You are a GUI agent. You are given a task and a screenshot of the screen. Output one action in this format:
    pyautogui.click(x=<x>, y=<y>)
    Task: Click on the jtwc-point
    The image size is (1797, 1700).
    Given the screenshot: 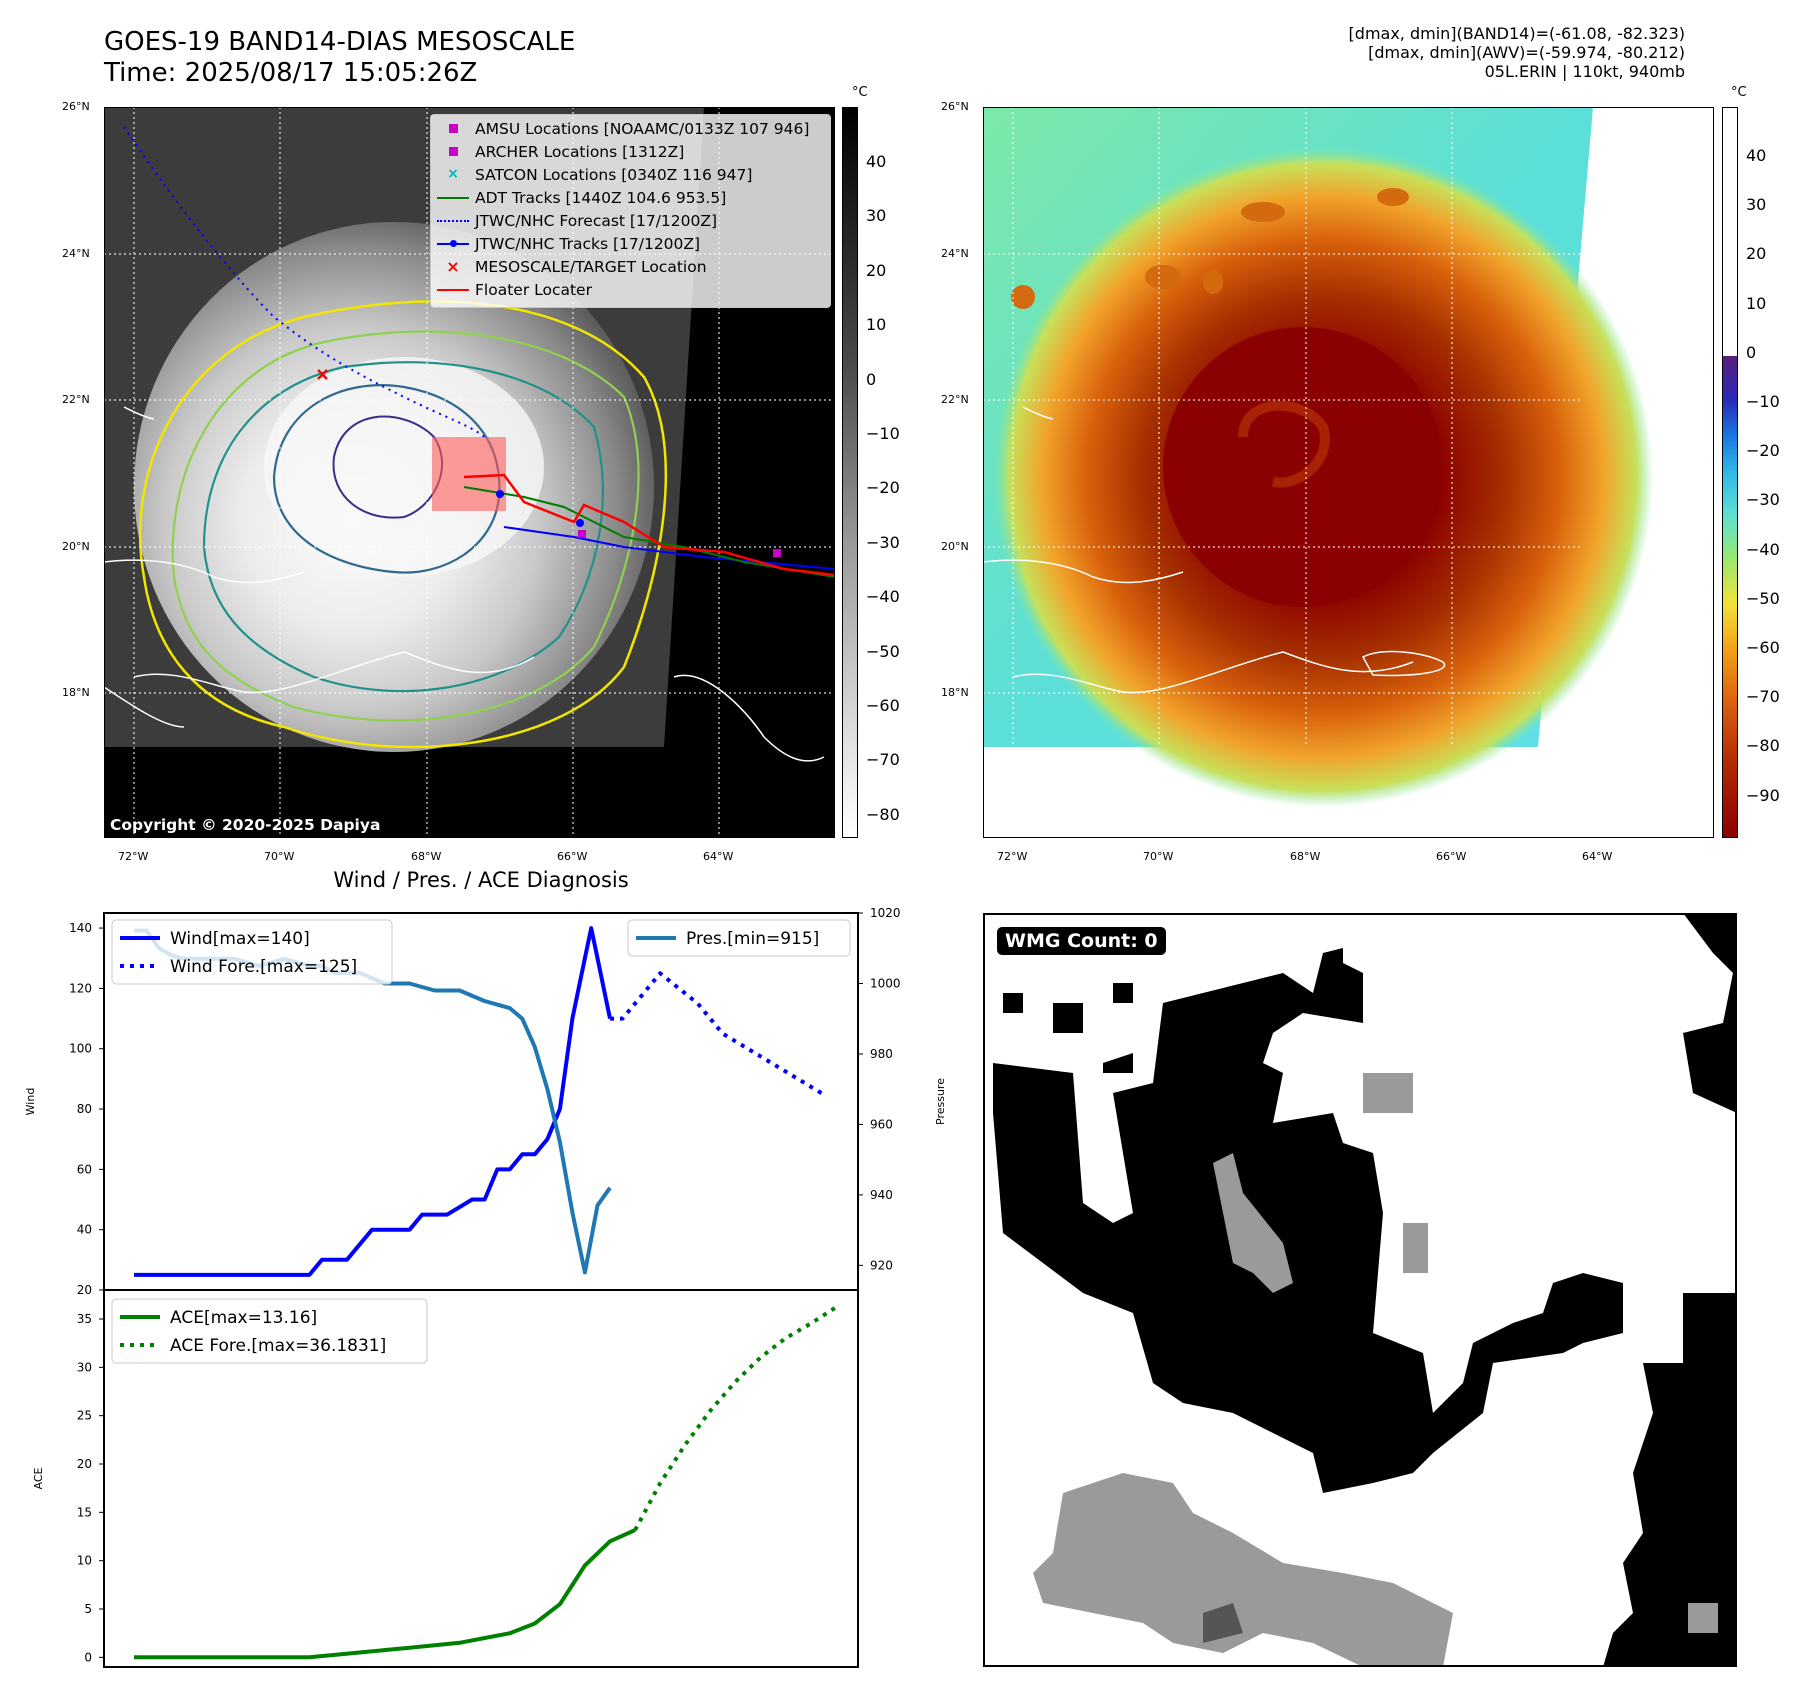 What is the action you would take?
    pyautogui.click(x=500, y=494)
    